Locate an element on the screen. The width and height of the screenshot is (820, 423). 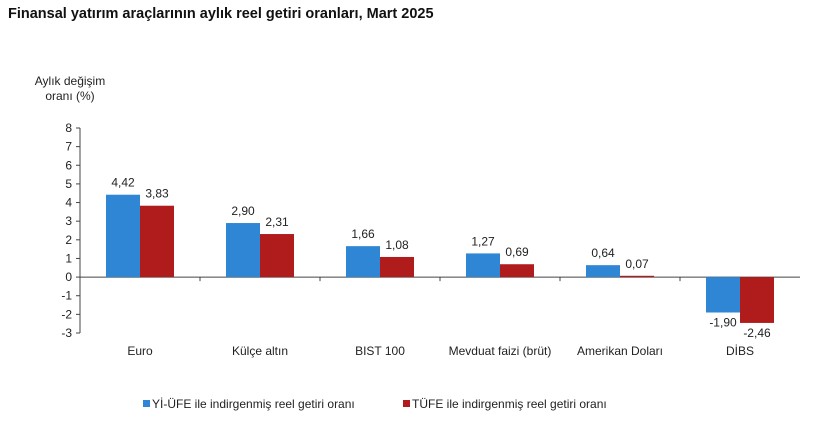
data-label: 1,27 is located at coordinates (483, 241).